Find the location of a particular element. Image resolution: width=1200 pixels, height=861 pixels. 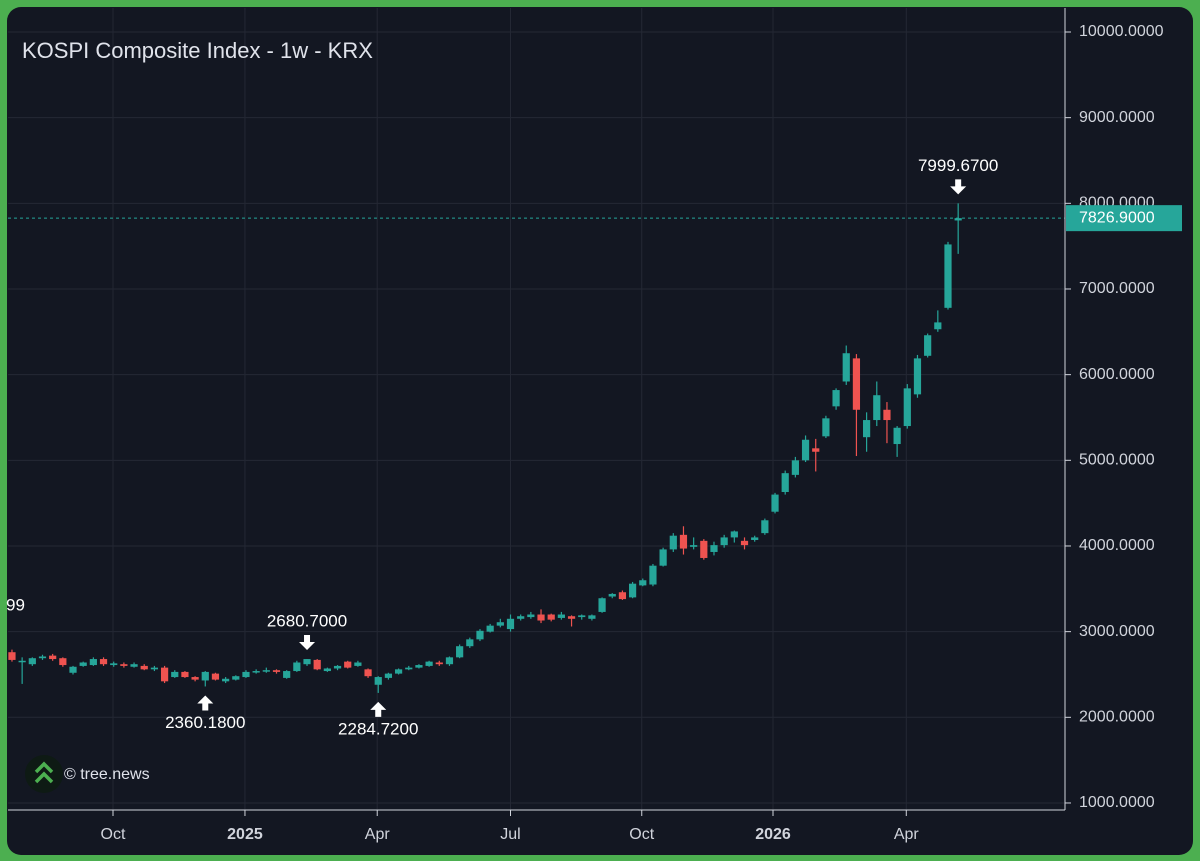

last-price-label: 7826.9000 is located at coordinates (1117, 217).